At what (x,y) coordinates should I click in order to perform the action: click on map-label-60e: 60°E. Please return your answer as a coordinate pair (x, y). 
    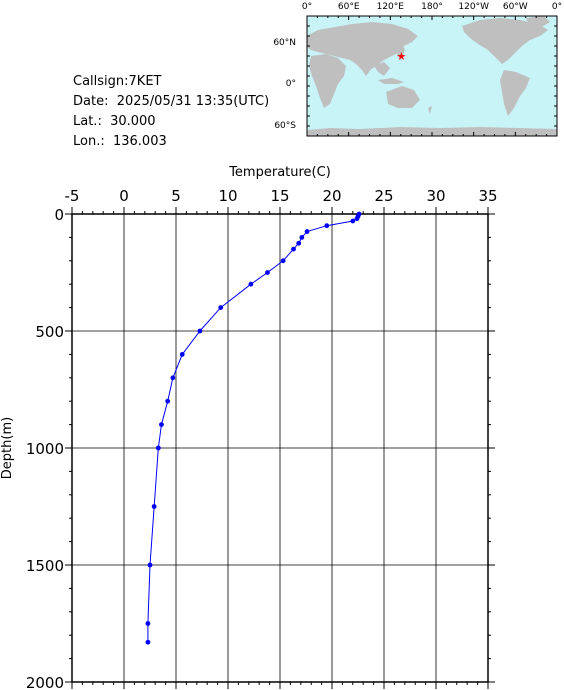
    Looking at the image, I should click on (349, 7).